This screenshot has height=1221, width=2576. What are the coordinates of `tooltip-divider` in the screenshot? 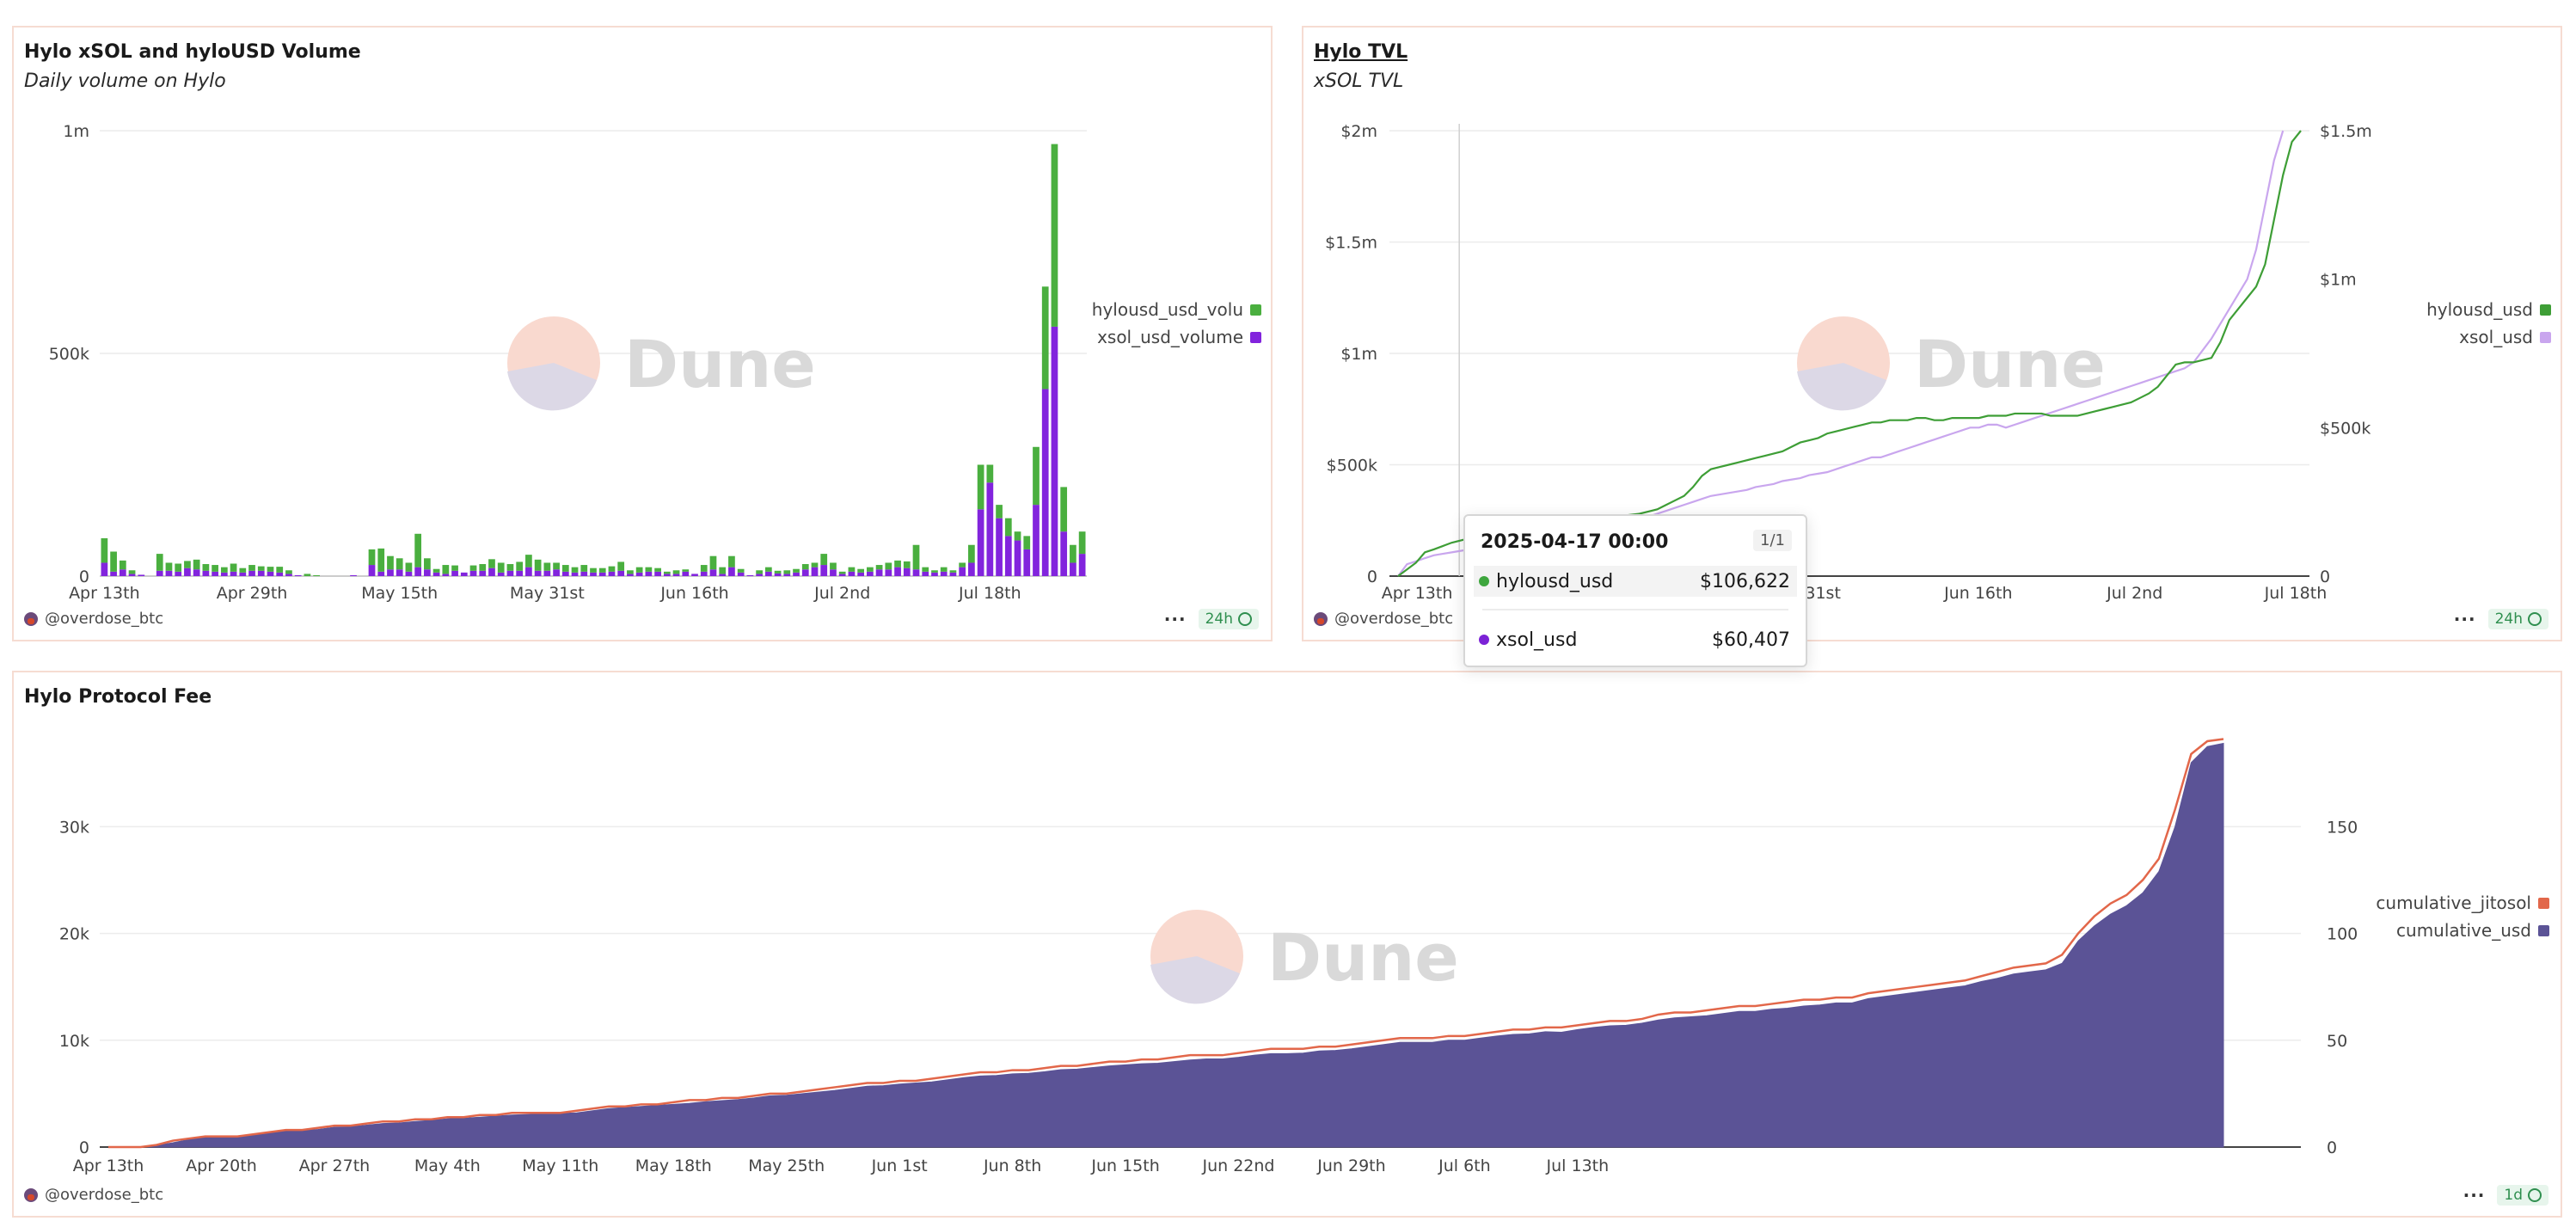 It's located at (1635, 609).